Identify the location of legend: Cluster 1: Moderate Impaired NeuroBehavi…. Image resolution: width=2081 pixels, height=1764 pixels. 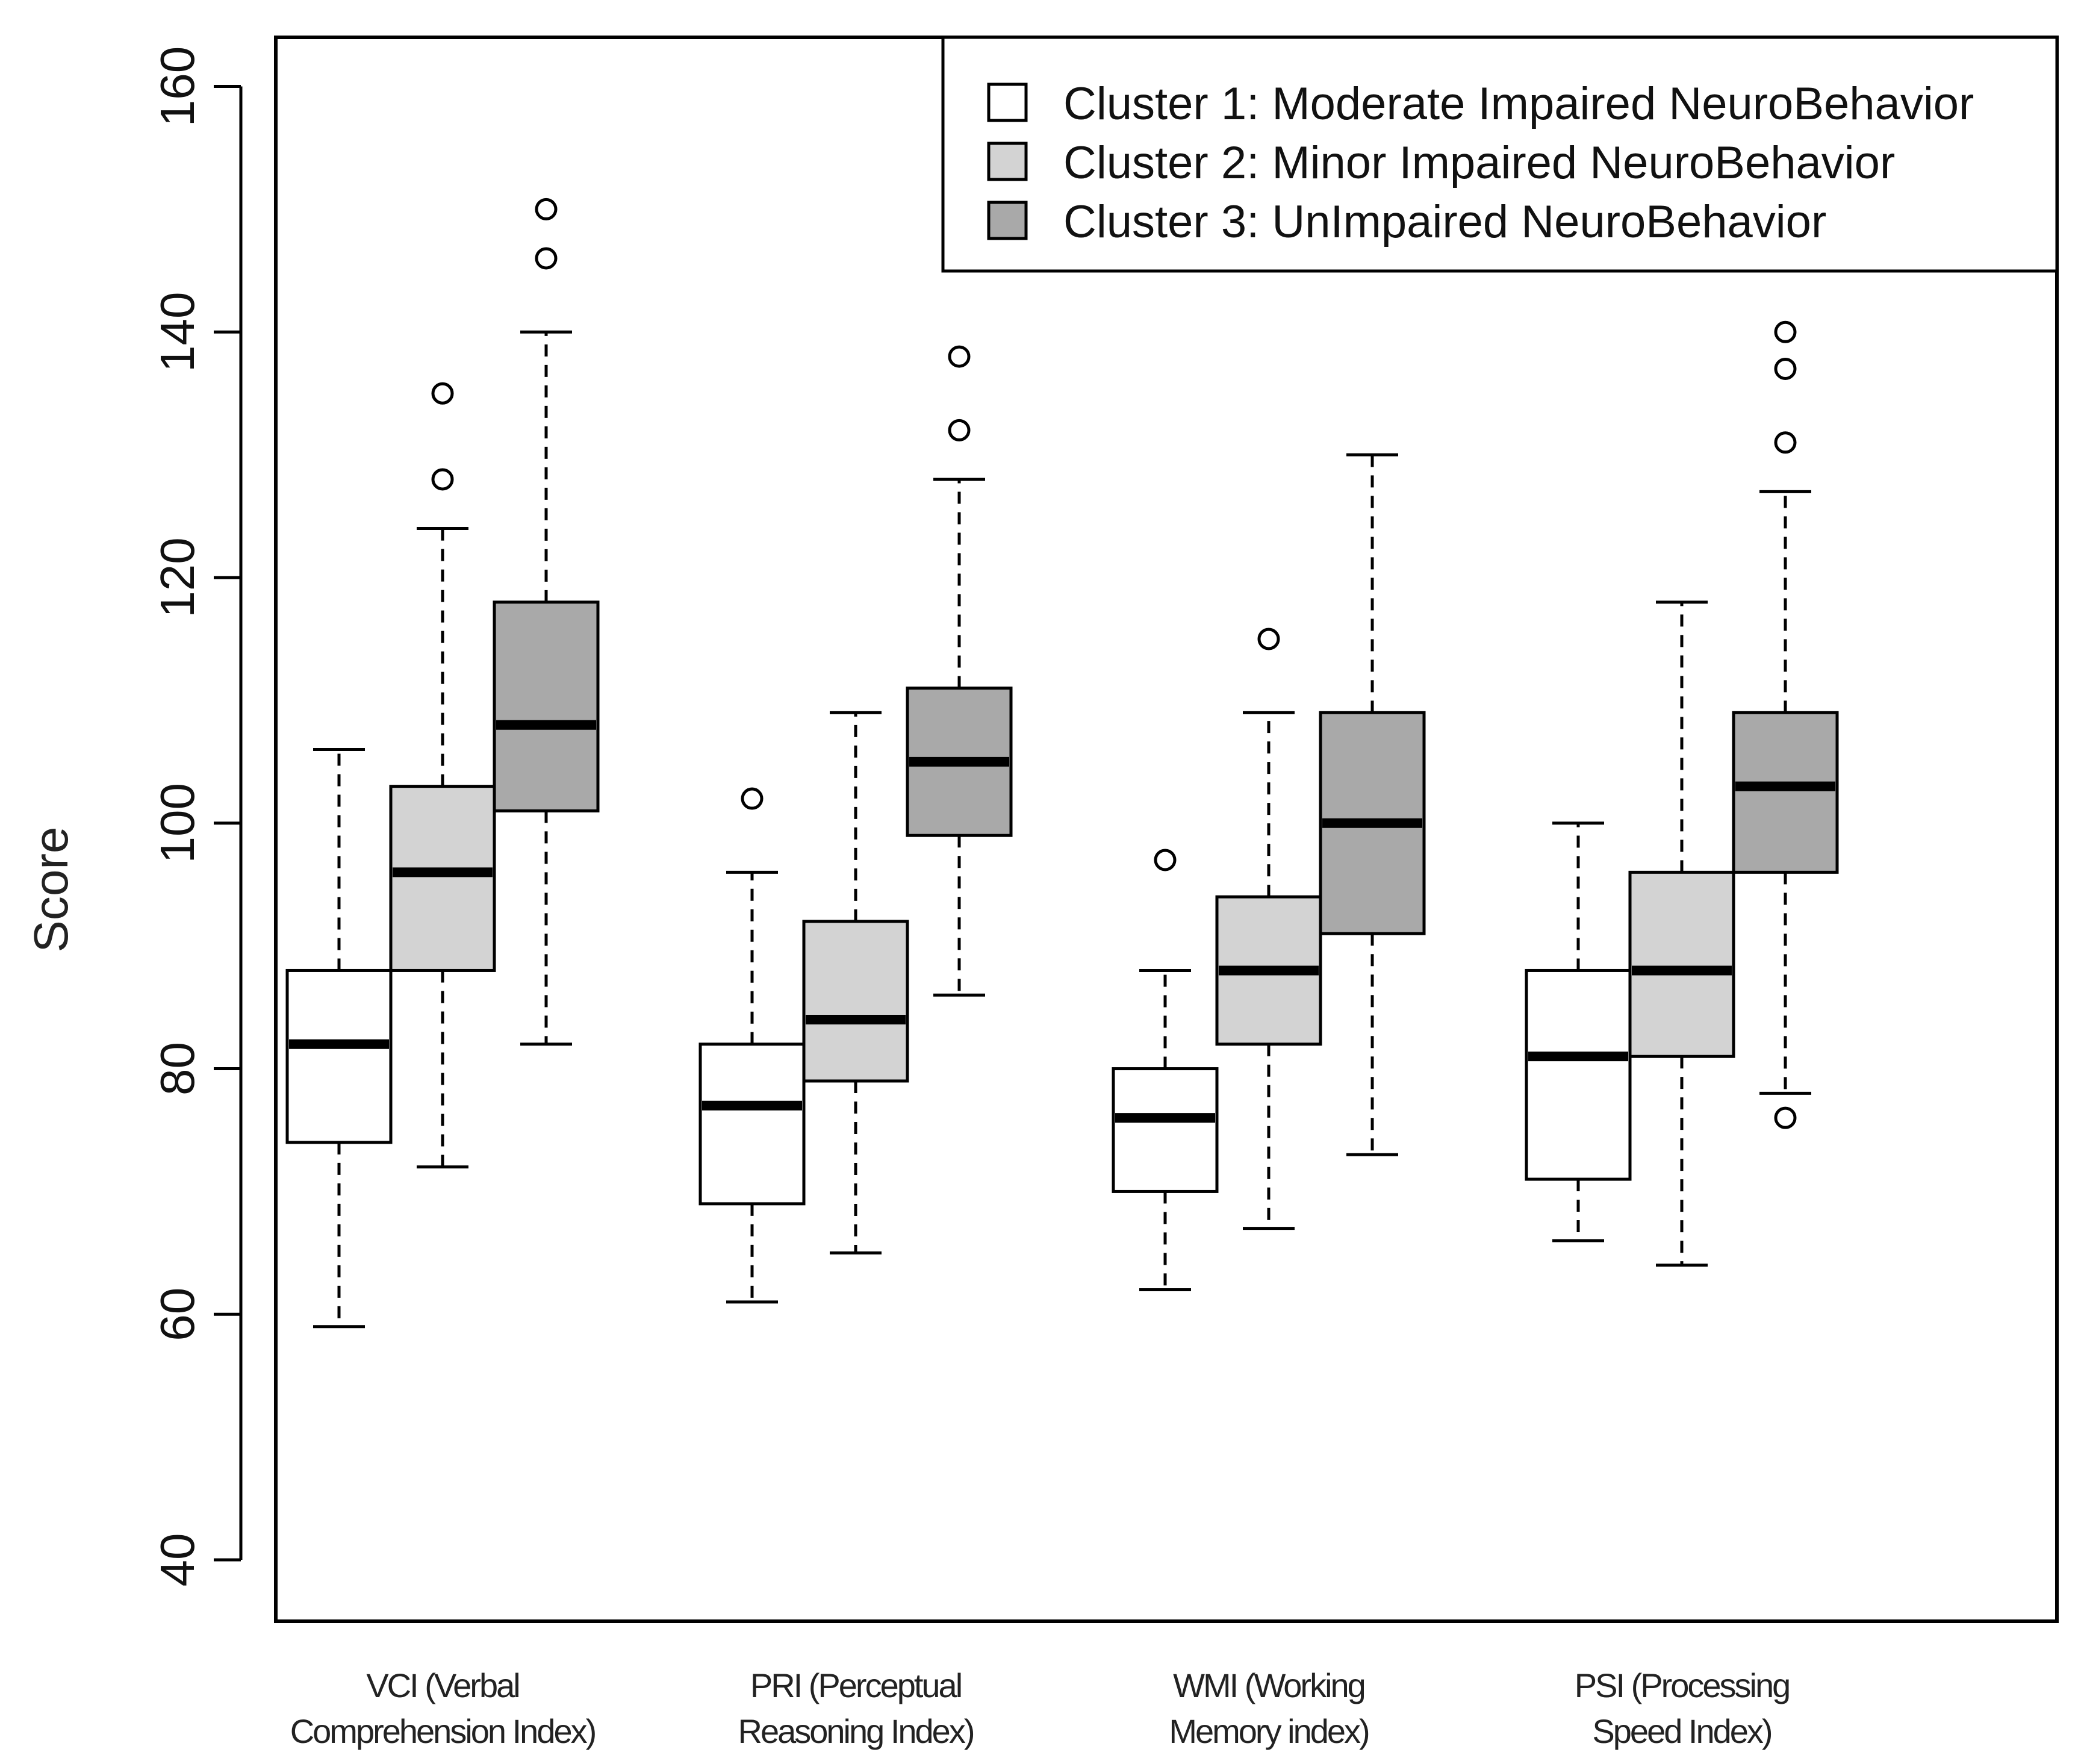
(1500, 154).